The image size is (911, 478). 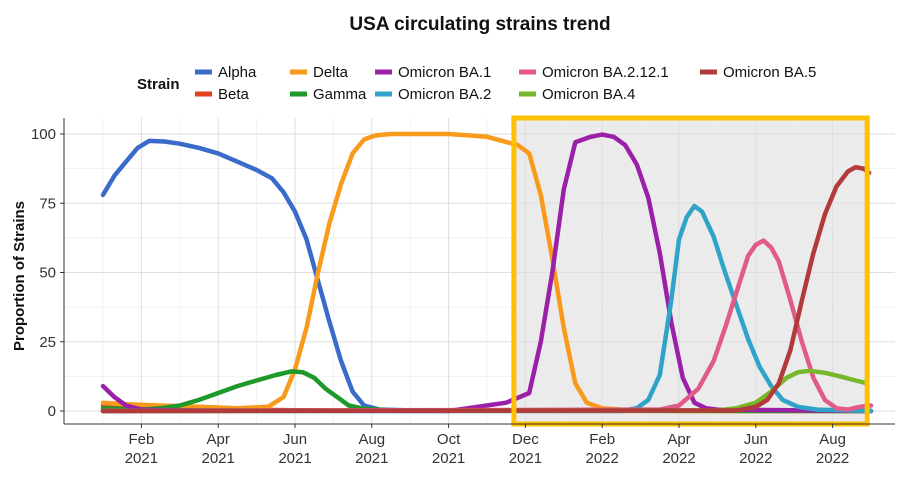 I want to click on legend-label-omicron-ba-2-12-1: Omicron BA.2.12.1, so click(x=605, y=72).